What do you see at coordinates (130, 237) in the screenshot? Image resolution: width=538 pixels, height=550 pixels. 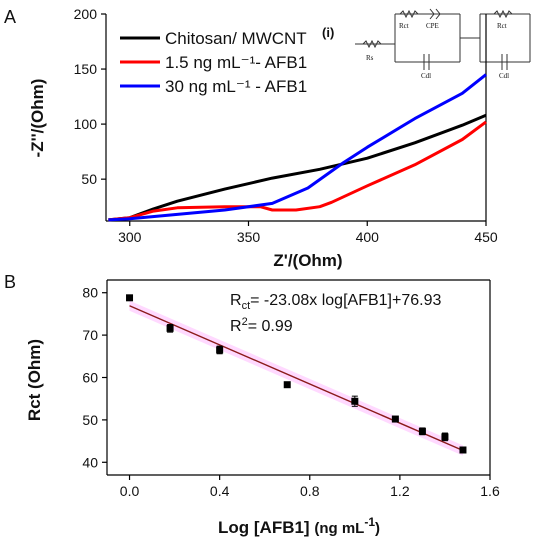 I see `x-tick-label: 300` at bounding box center [130, 237].